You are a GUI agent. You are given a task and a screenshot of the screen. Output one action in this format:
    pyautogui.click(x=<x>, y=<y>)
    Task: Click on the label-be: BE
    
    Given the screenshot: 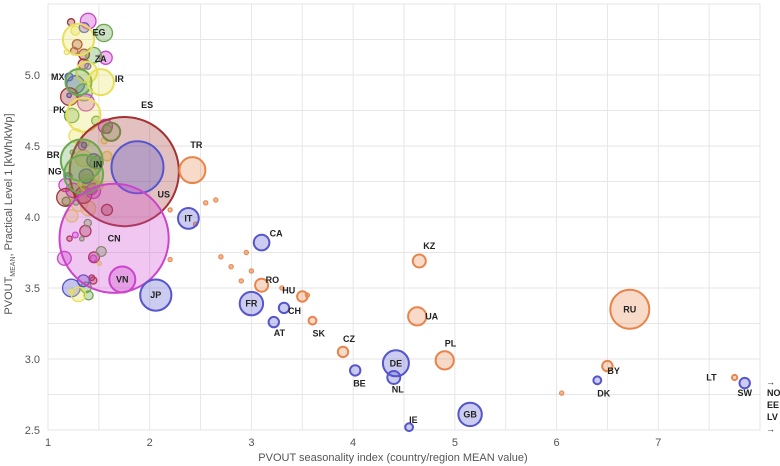 What is the action you would take?
    pyautogui.click(x=359, y=383)
    